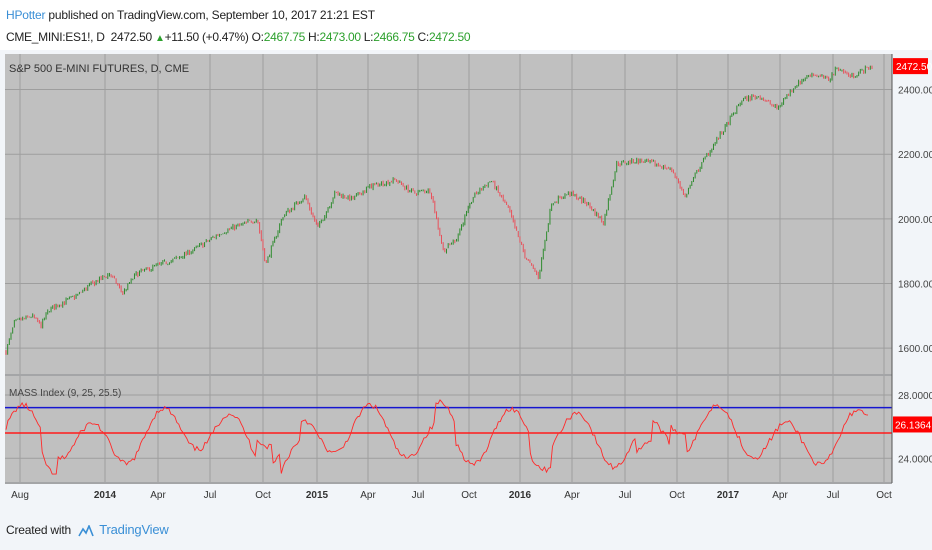  Describe the element at coordinates (284, 37) in the screenshot. I see `open-value: 2467.75` at that location.